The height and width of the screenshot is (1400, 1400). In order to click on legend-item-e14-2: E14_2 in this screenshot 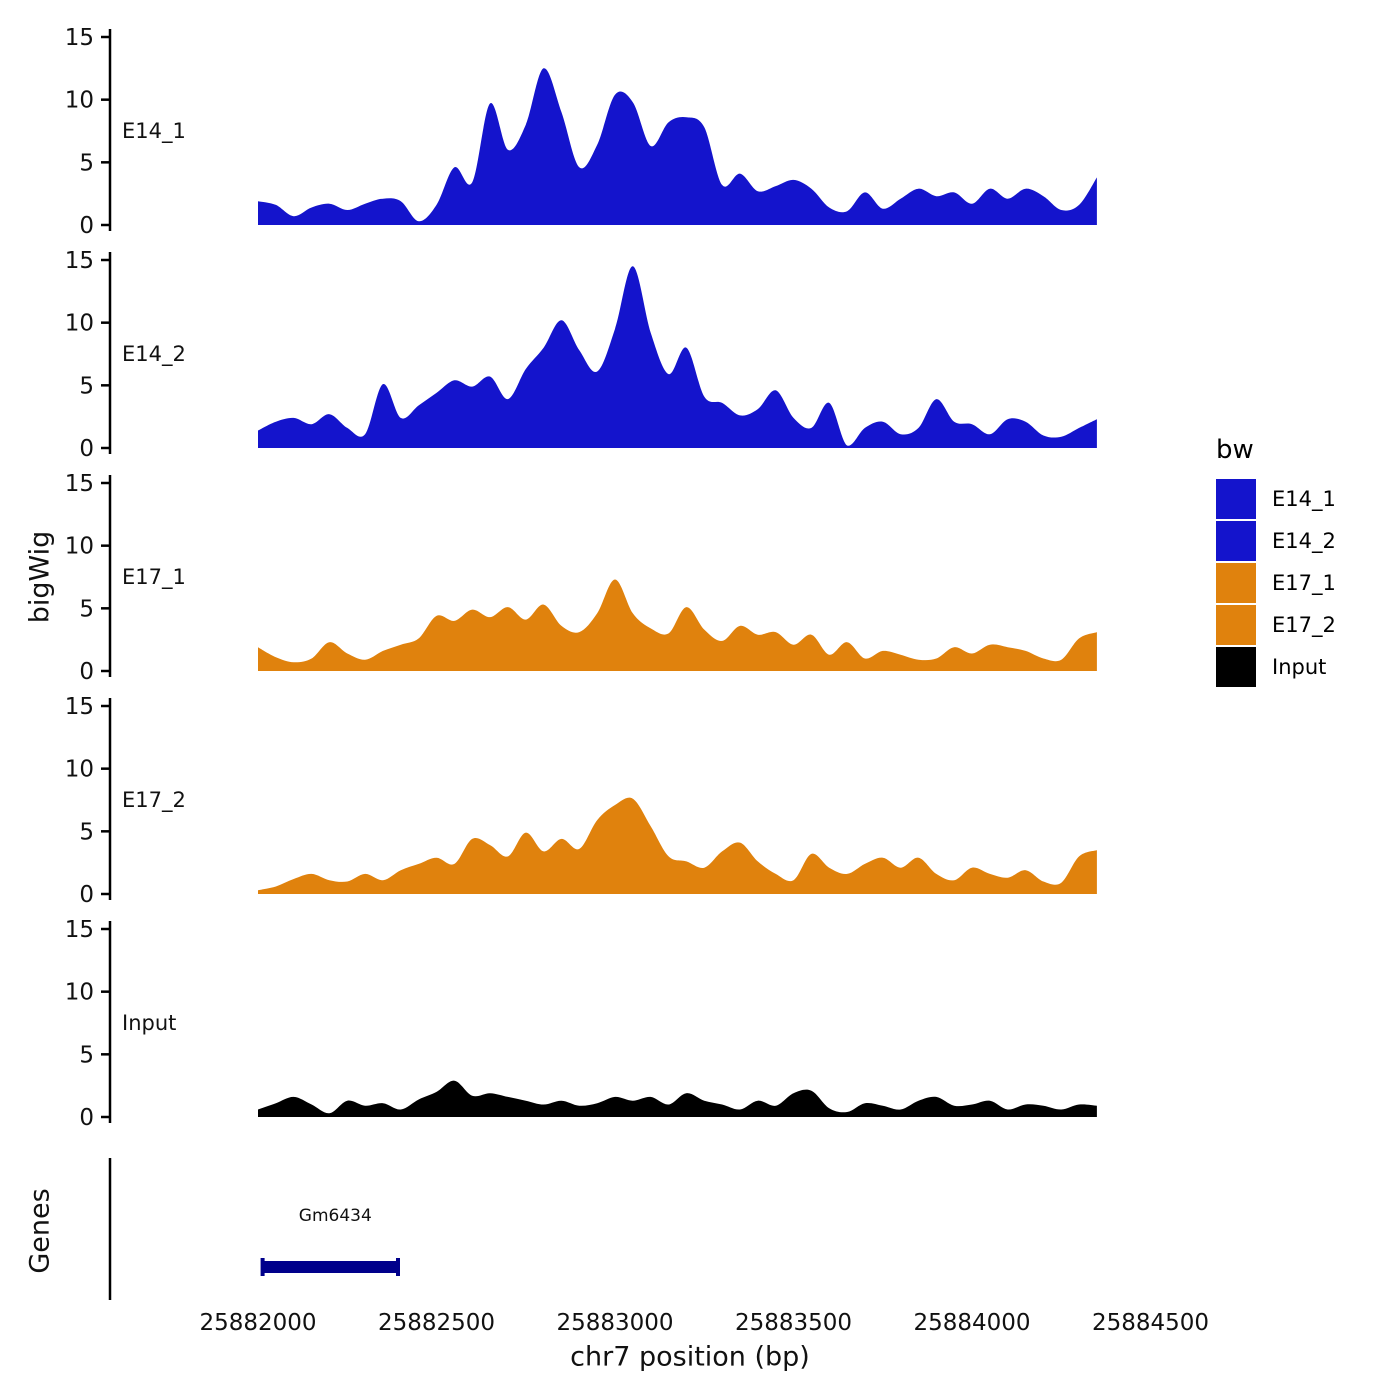, I will do `click(1276, 541)`.